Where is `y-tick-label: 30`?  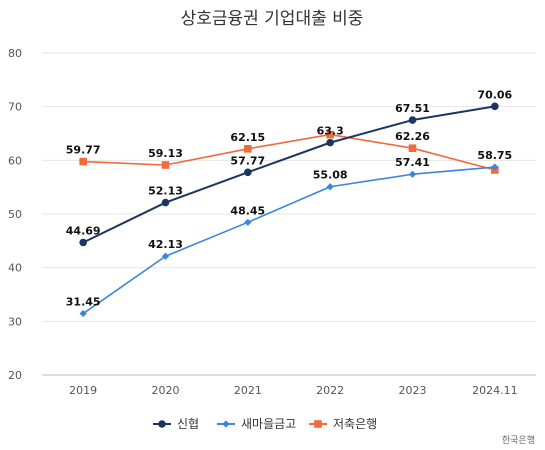 y-tick-label: 30 is located at coordinates (15, 321).